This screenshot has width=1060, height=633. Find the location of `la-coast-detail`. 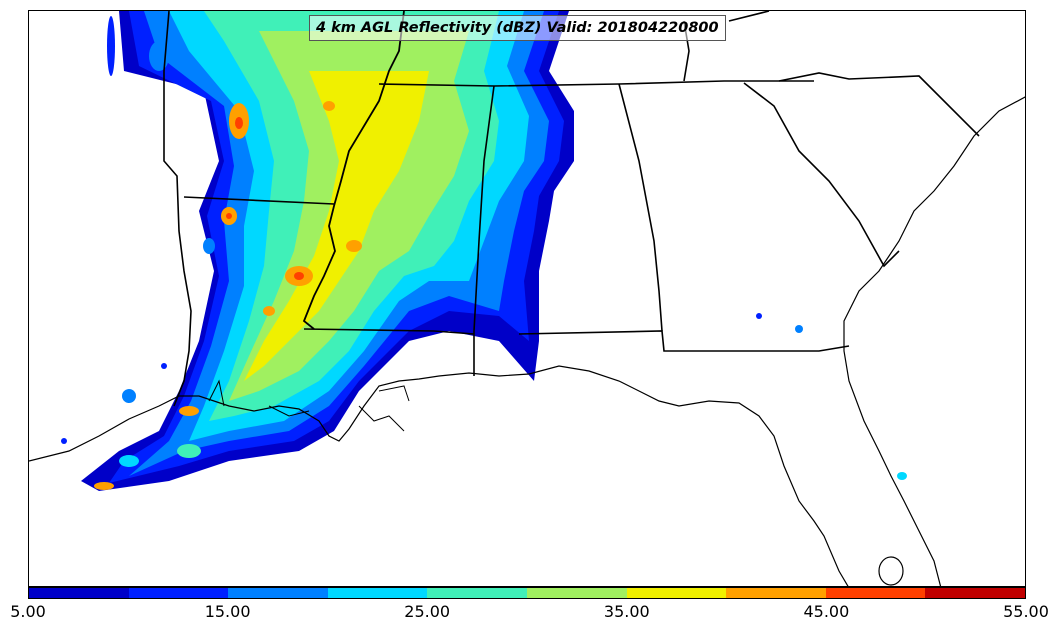

la-coast-detail is located at coordinates (309, 405).